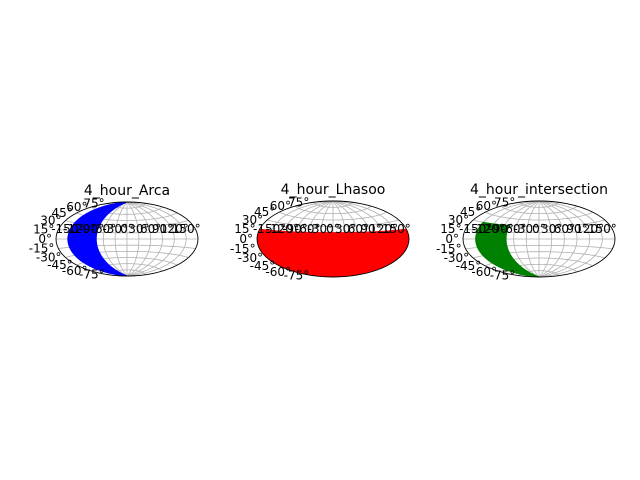 This screenshot has height=480, width=640. Describe the element at coordinates (539, 190) in the screenshot. I see `panel-title: 4_hour_intersection` at that location.